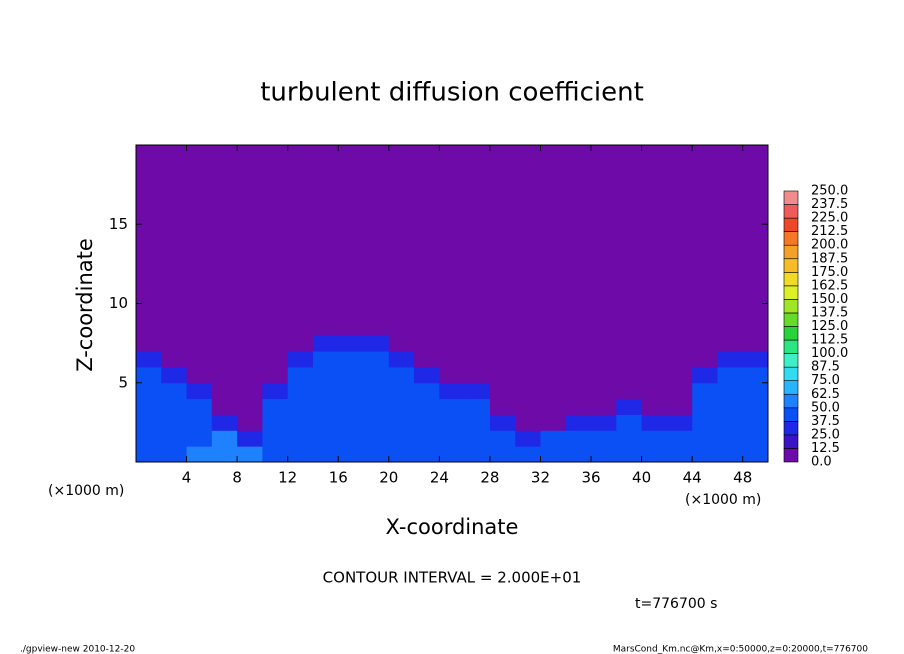 The height and width of the screenshot is (654, 904). What do you see at coordinates (489, 478) in the screenshot?
I see `x-tick-label: 28` at bounding box center [489, 478].